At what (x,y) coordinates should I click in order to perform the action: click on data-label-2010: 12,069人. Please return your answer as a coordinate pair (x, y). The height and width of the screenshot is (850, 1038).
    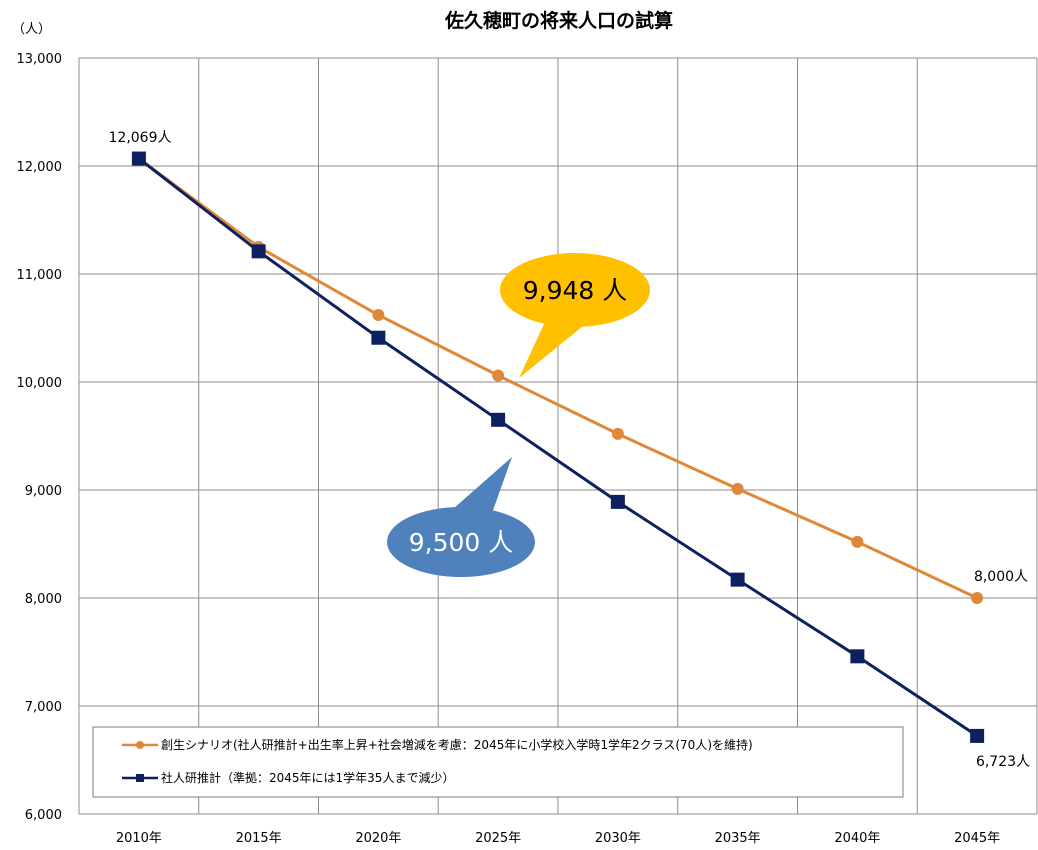
    Looking at the image, I should click on (140, 138).